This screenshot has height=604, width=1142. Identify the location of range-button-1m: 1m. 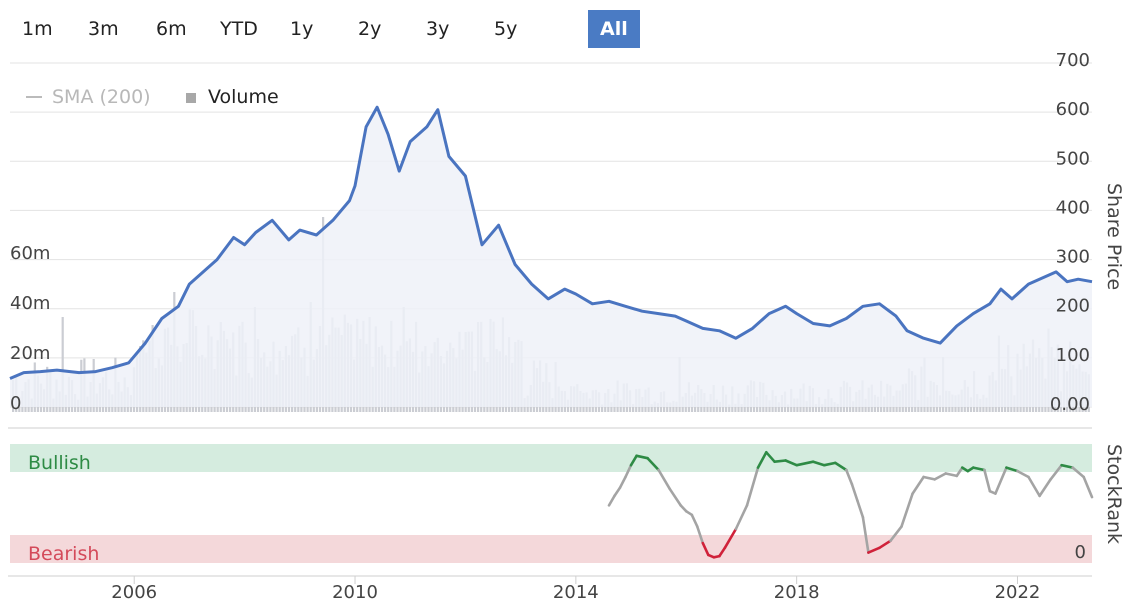
(37, 29).